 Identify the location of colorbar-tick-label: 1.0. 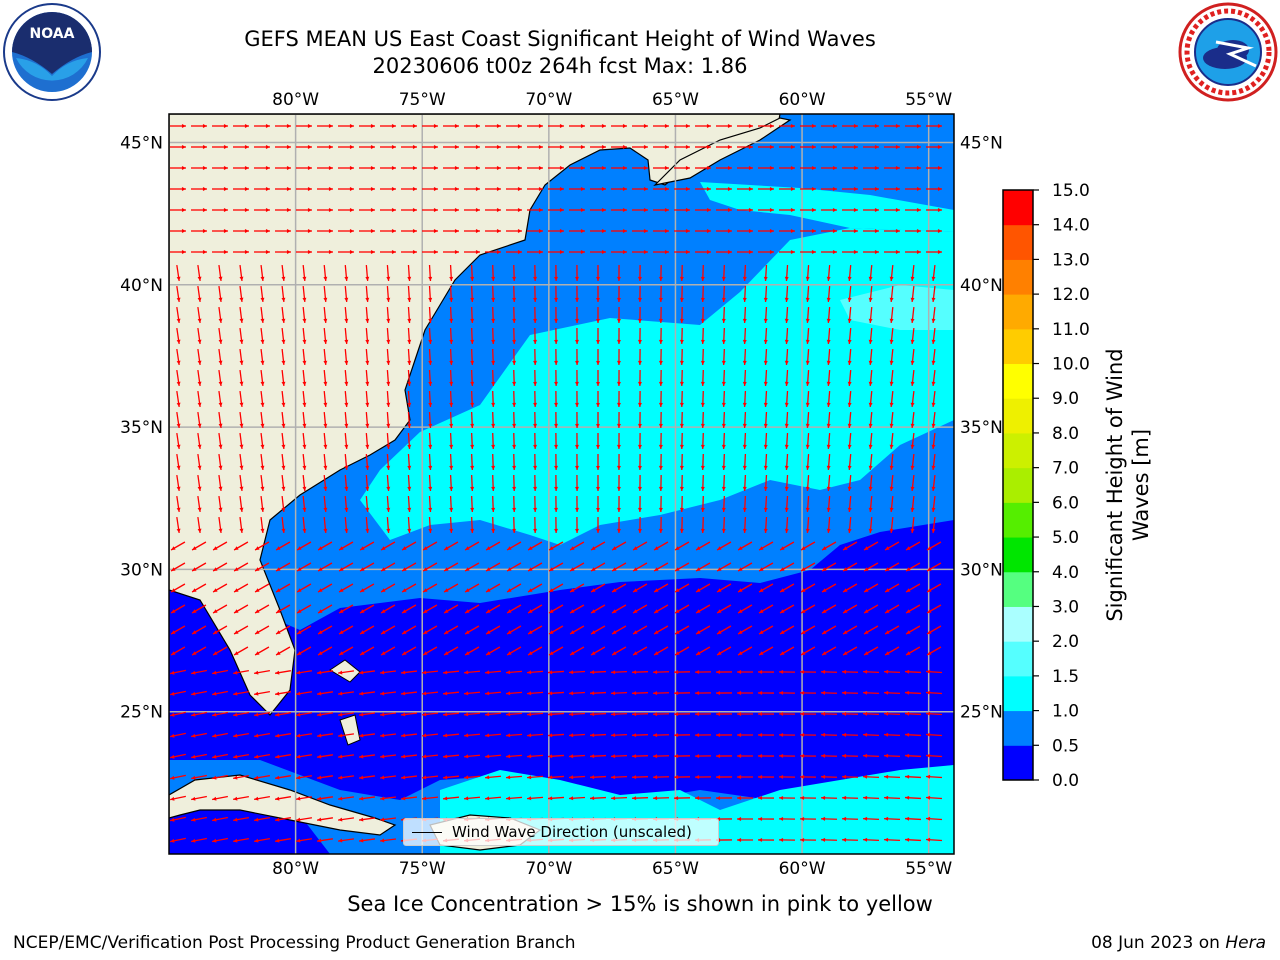
(1065, 712).